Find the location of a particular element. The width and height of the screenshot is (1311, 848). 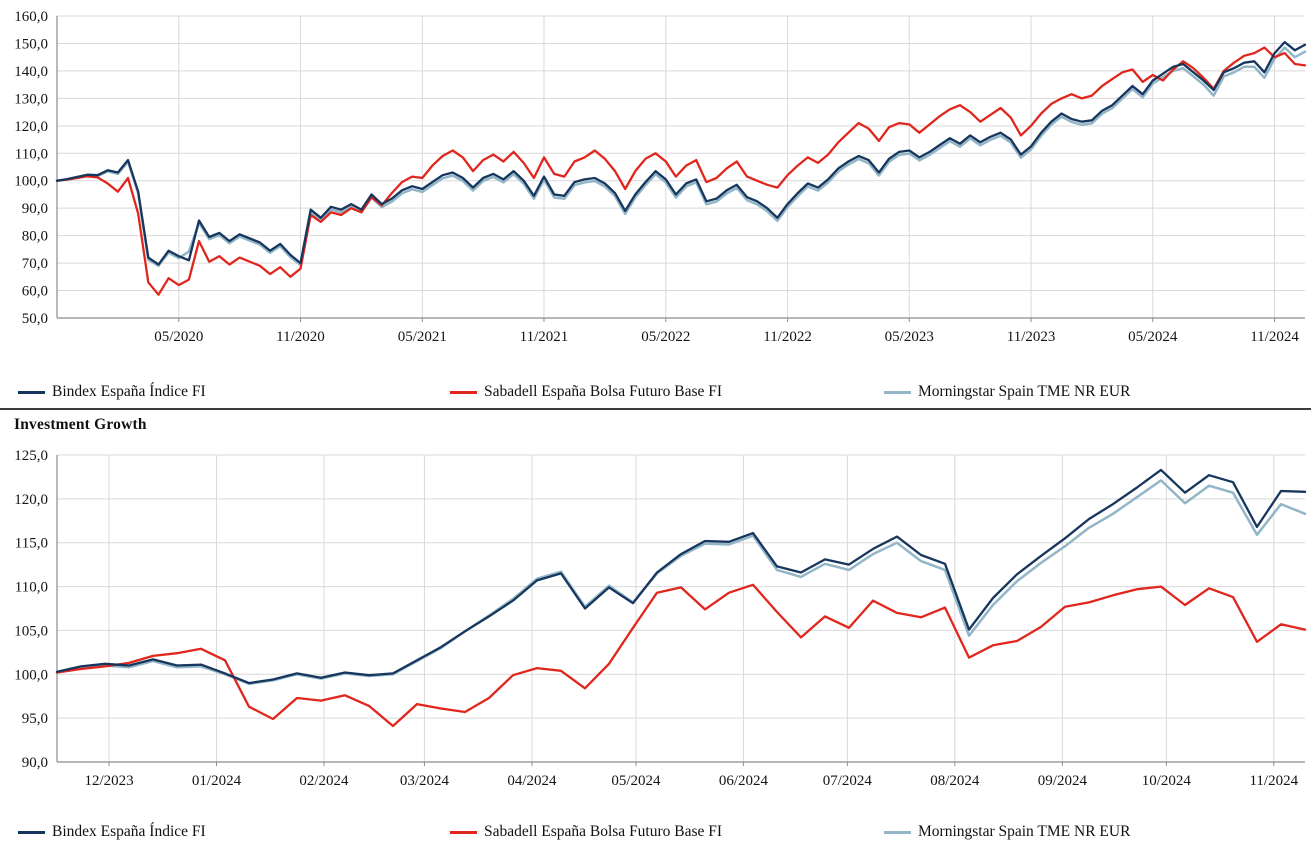

x-tick-label: 10/2024 is located at coordinates (1167, 781).